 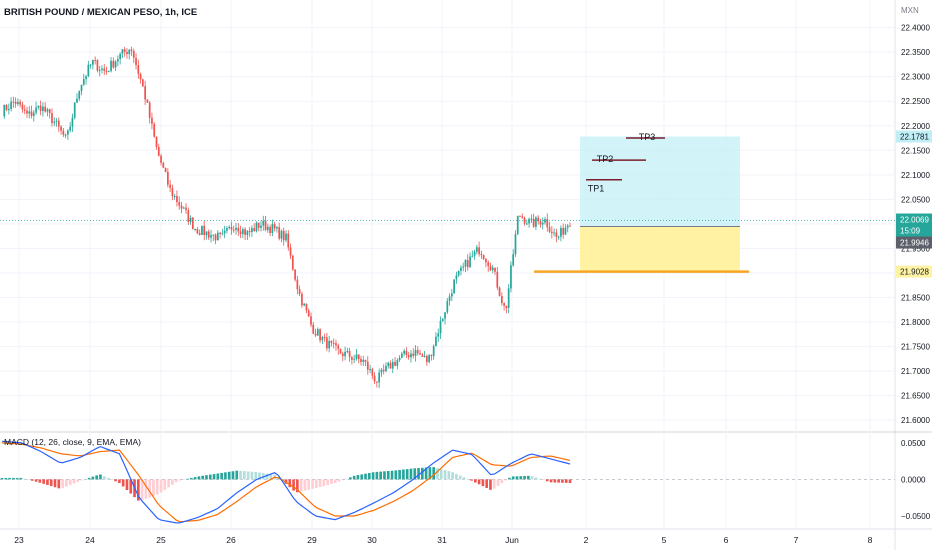 What do you see at coordinates (914, 243) in the screenshot?
I see `entry-price-label: 21.9946` at bounding box center [914, 243].